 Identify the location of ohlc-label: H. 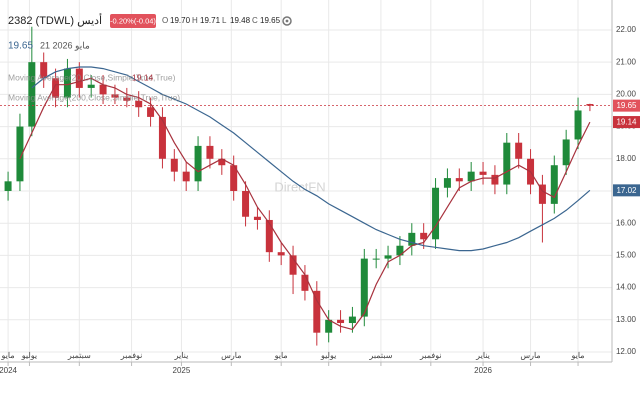
(195, 20).